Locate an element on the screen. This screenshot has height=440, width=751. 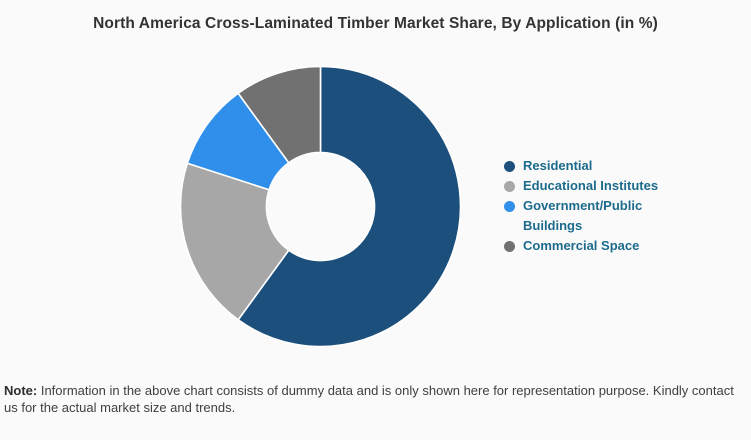
legend-label: Government/Public Buildings is located at coordinates (583, 215).